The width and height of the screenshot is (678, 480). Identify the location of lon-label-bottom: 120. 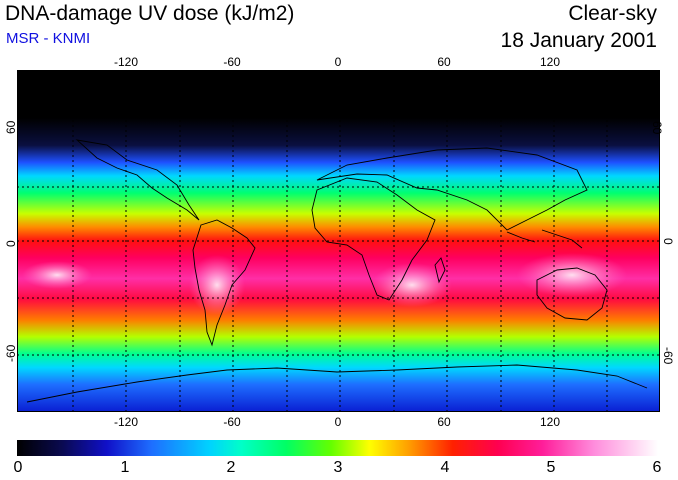
(550, 422).